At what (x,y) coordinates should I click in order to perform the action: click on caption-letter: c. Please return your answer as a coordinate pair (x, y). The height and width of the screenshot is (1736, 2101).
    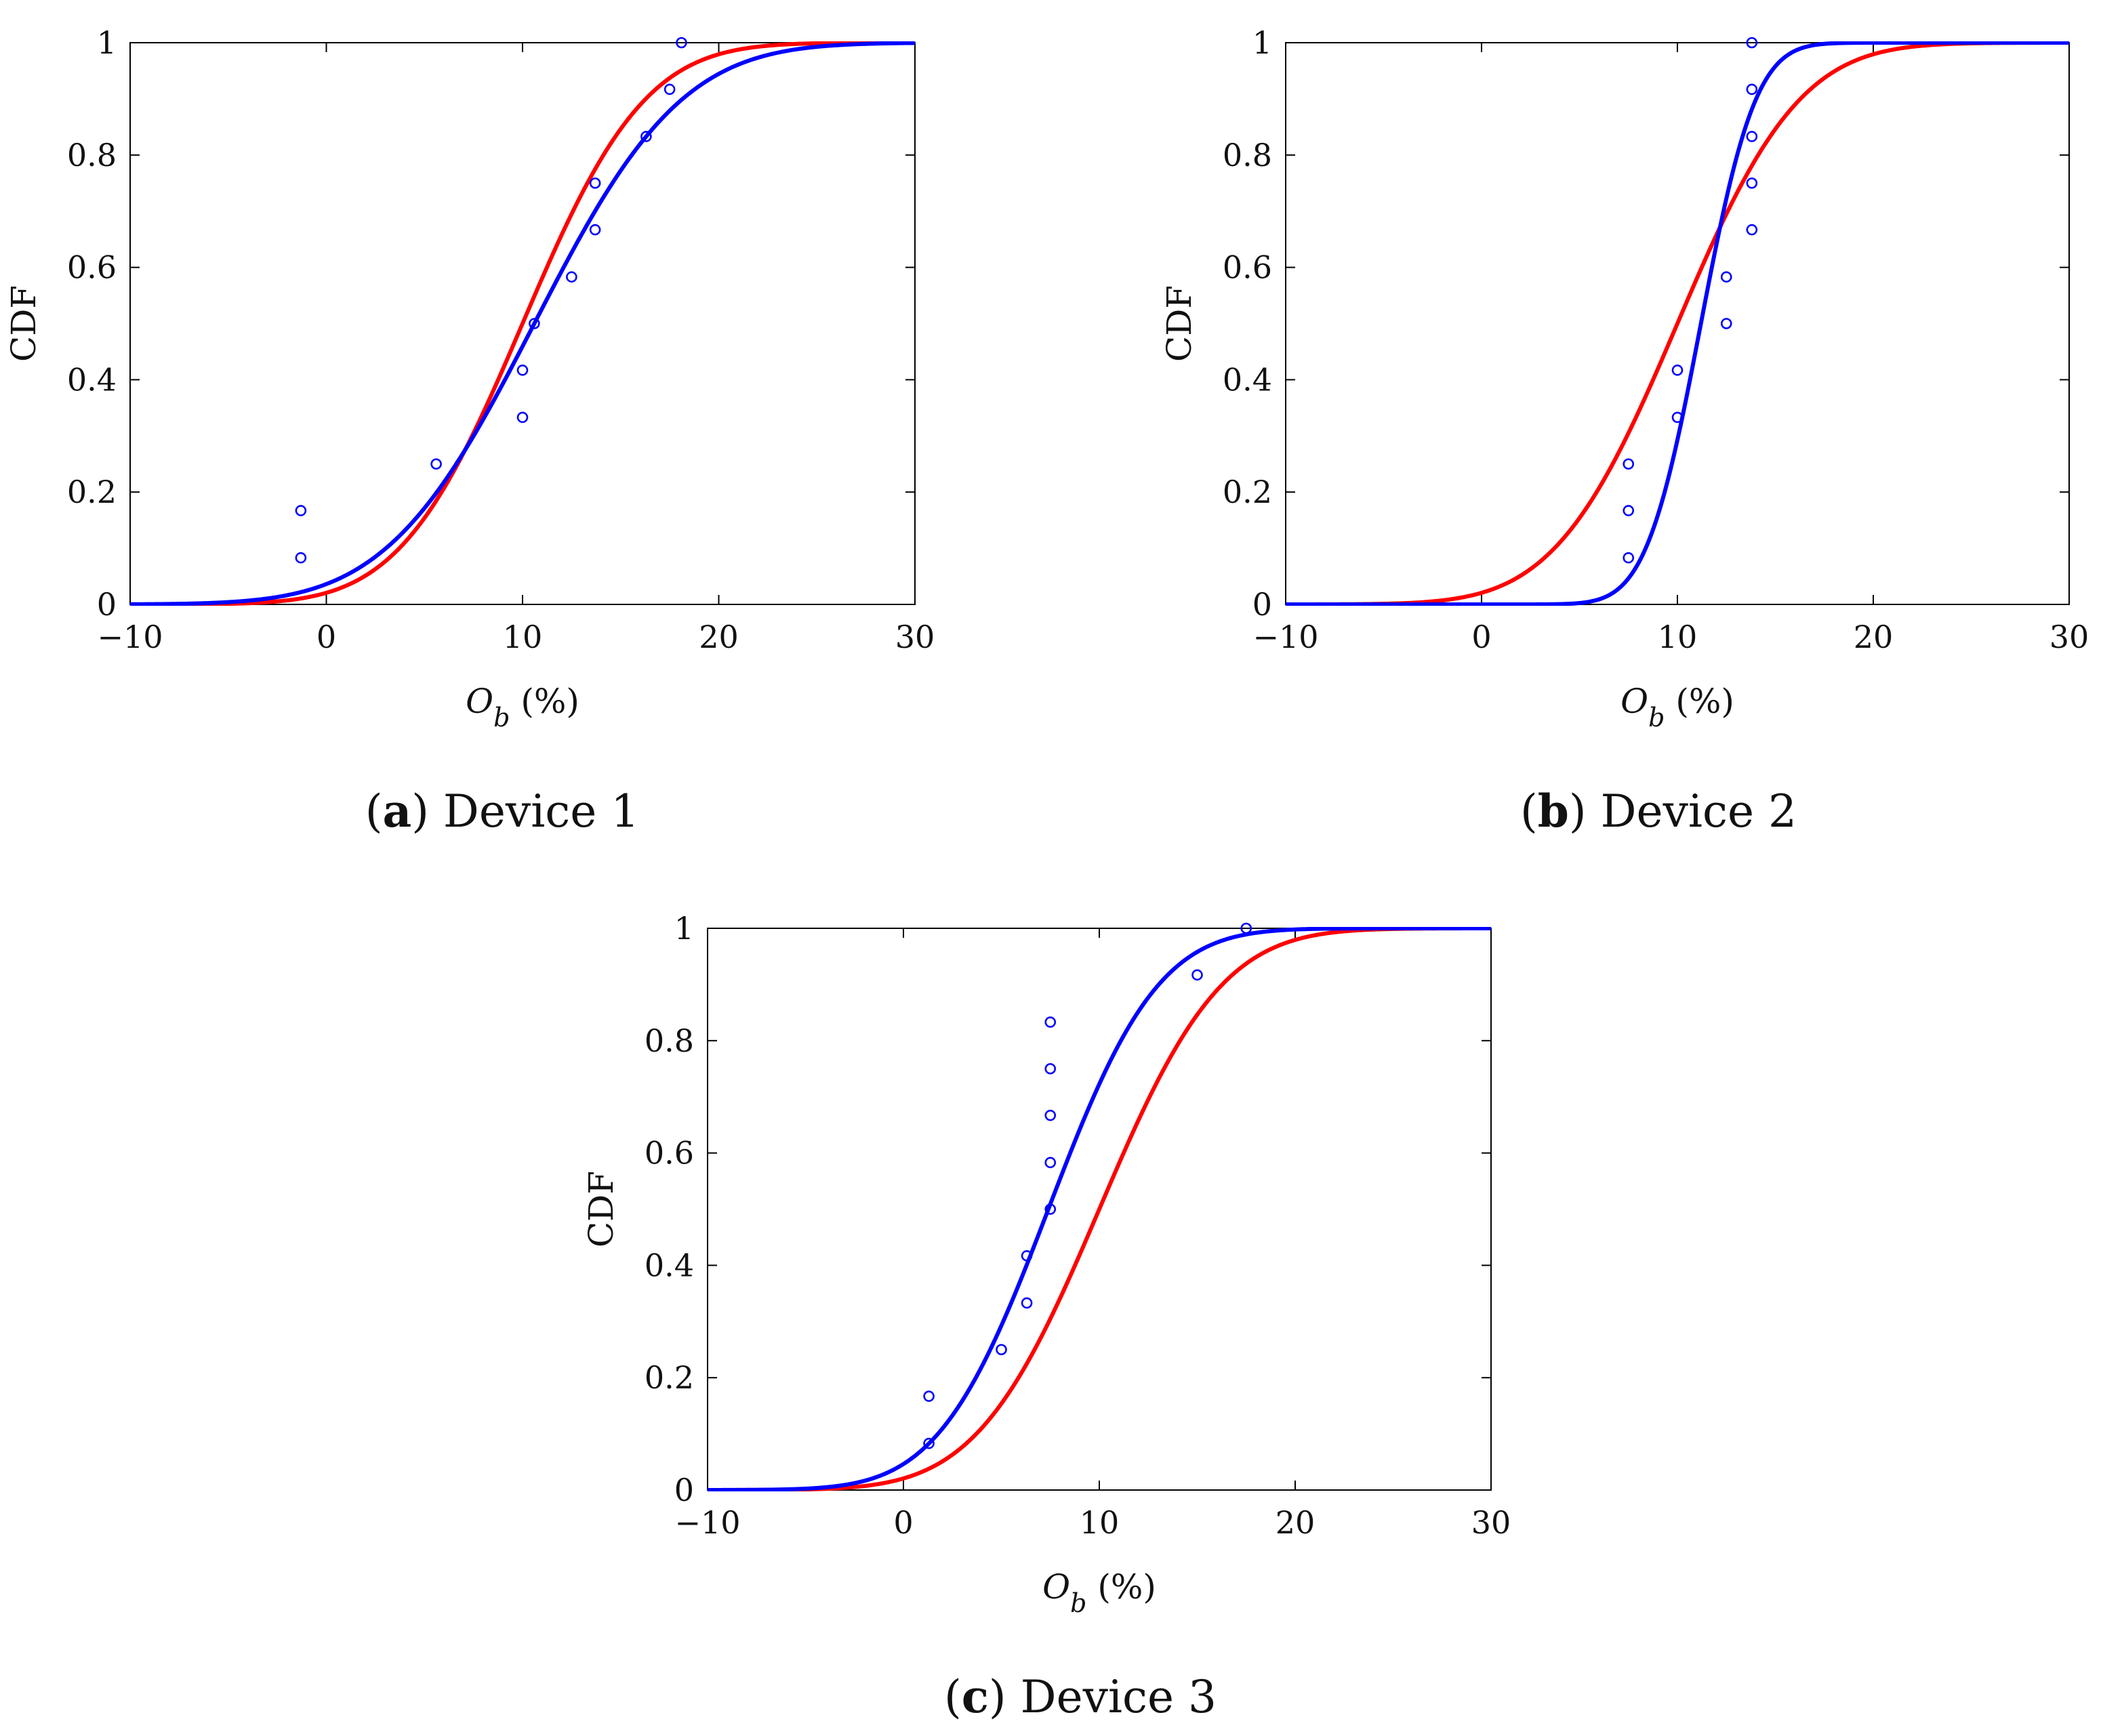
    Looking at the image, I should click on (975, 1696).